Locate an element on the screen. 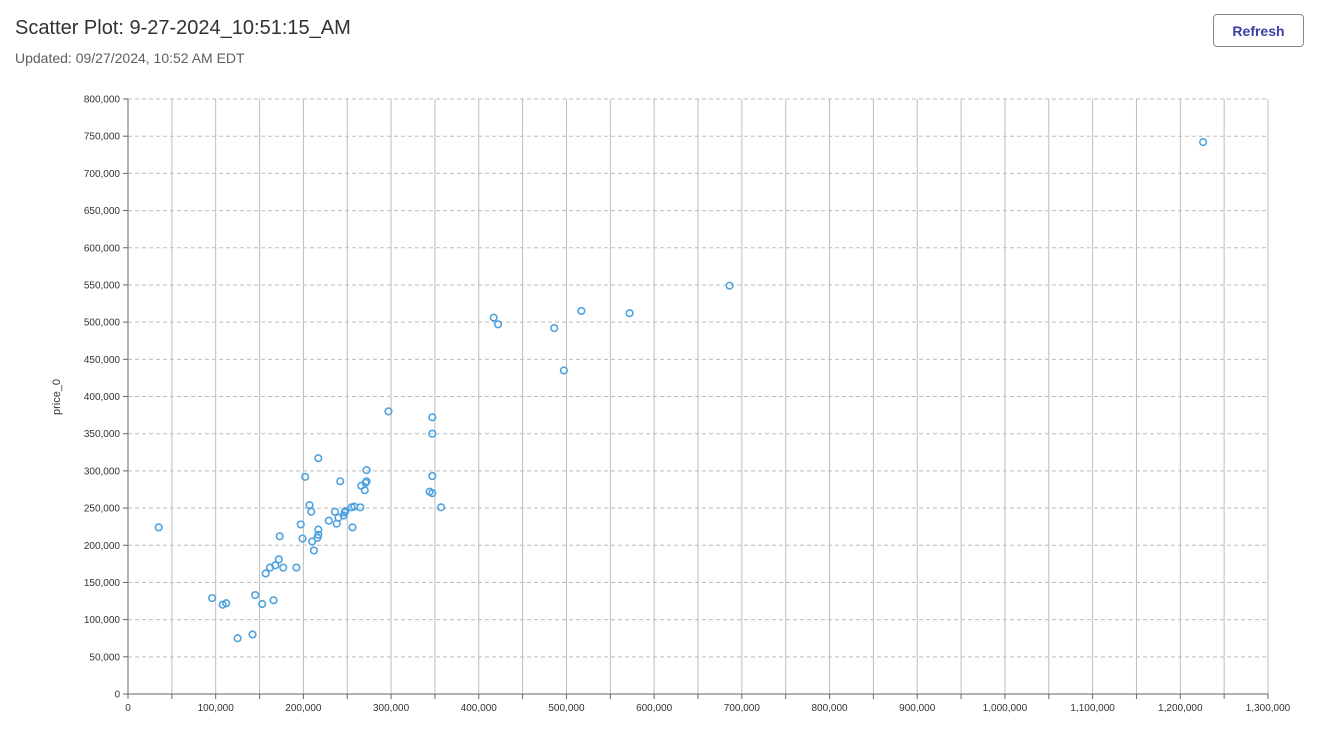  y-tick-label: 500,000 is located at coordinates (102, 323).